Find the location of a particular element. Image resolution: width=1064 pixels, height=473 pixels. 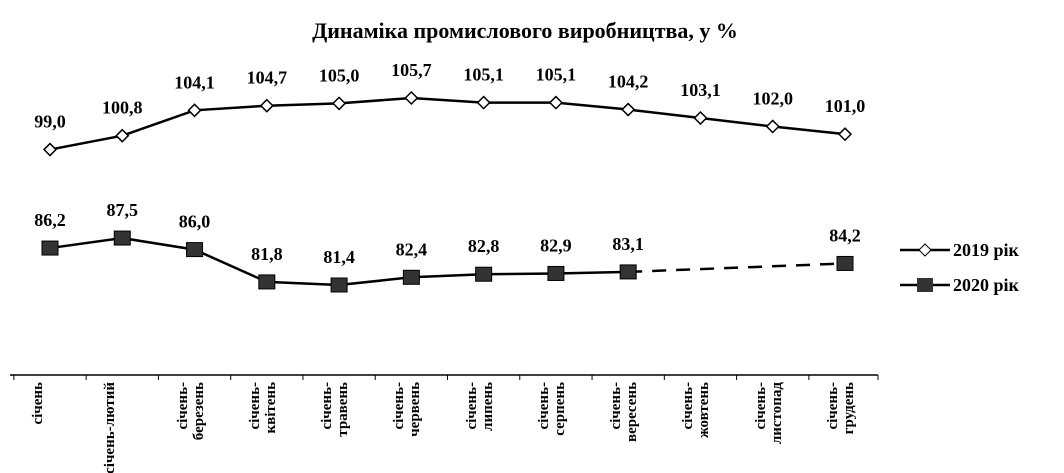

legend-label: 2020 рік is located at coordinates (986, 285).